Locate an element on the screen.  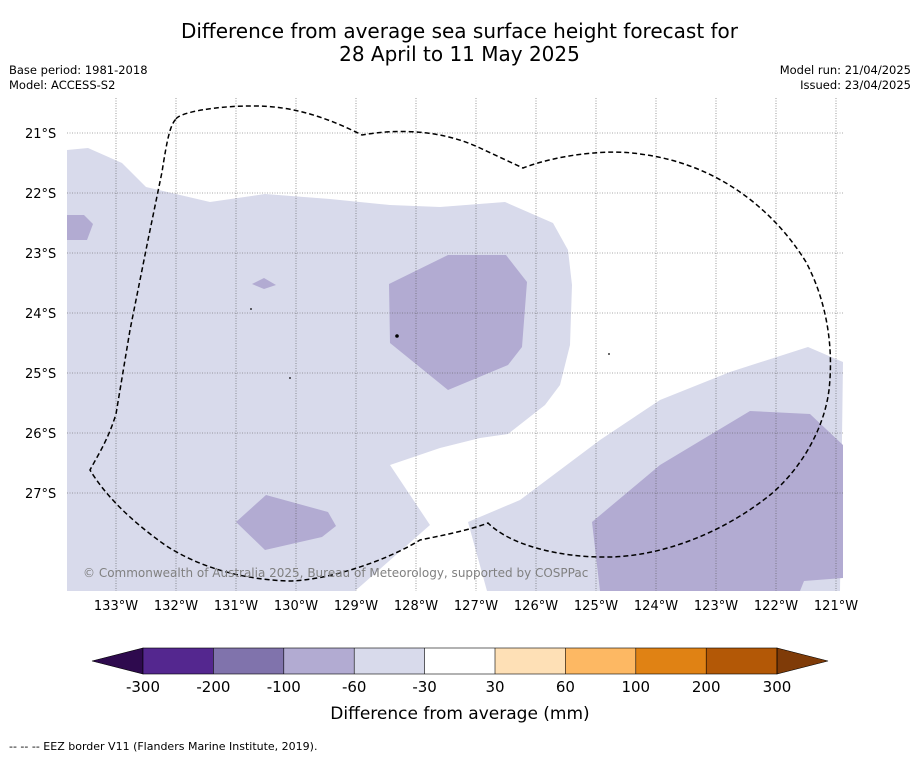
lon-label: 131°W is located at coordinates (236, 606).